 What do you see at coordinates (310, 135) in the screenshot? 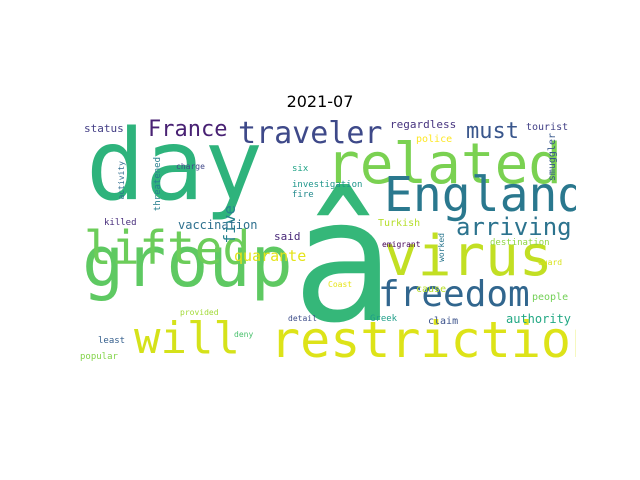
I see `word-traveler: traveler` at bounding box center [310, 135].